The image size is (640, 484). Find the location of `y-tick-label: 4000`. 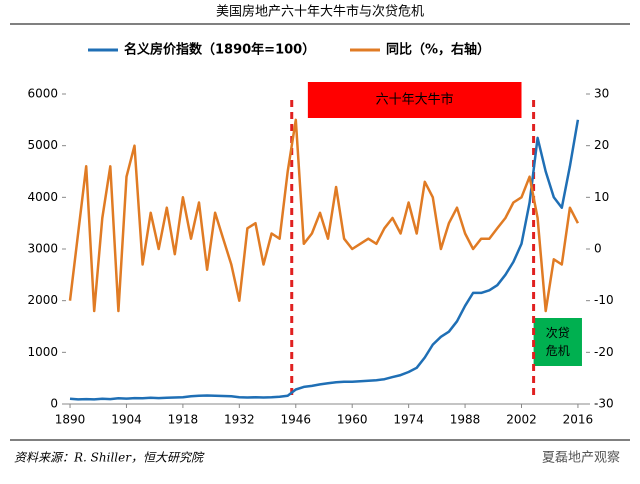

y-tick-label: 4000 is located at coordinates (42, 197).